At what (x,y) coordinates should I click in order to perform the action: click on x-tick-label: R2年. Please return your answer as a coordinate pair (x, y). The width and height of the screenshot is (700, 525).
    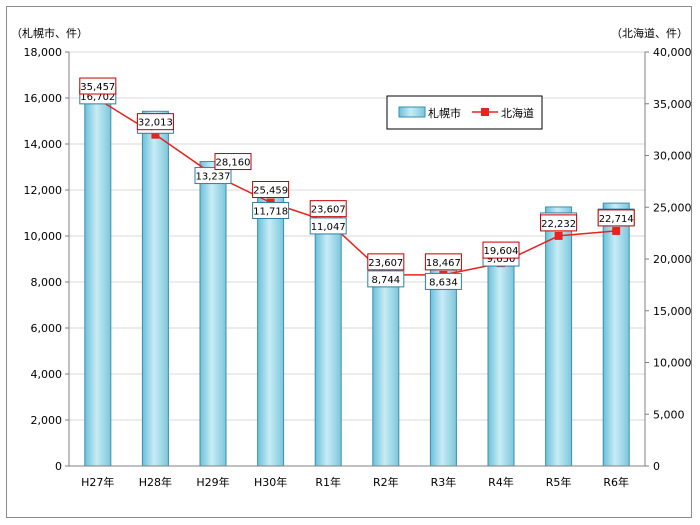
    Looking at the image, I should click on (386, 482).